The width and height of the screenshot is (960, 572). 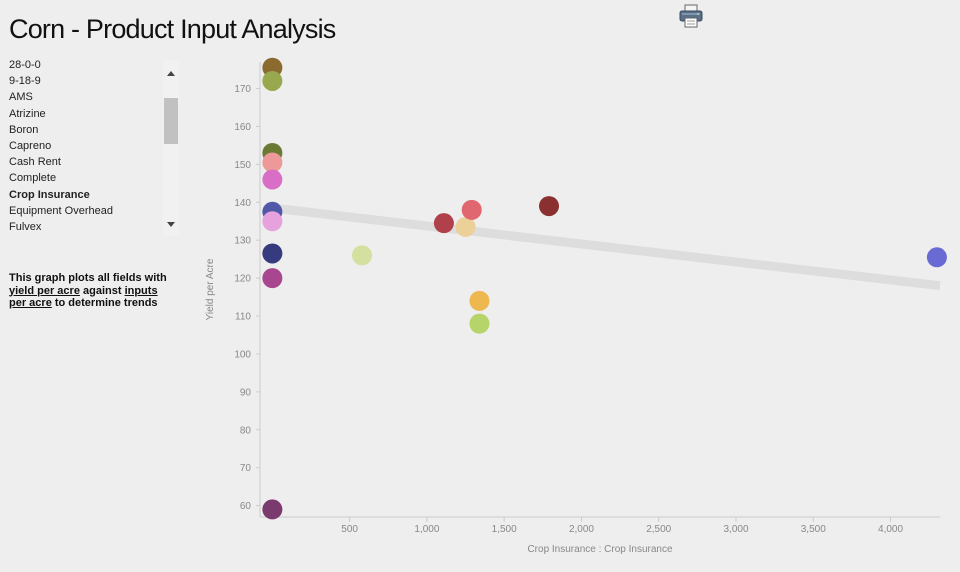 What do you see at coordinates (25, 226) in the screenshot?
I see `list-item: Fulvex` at bounding box center [25, 226].